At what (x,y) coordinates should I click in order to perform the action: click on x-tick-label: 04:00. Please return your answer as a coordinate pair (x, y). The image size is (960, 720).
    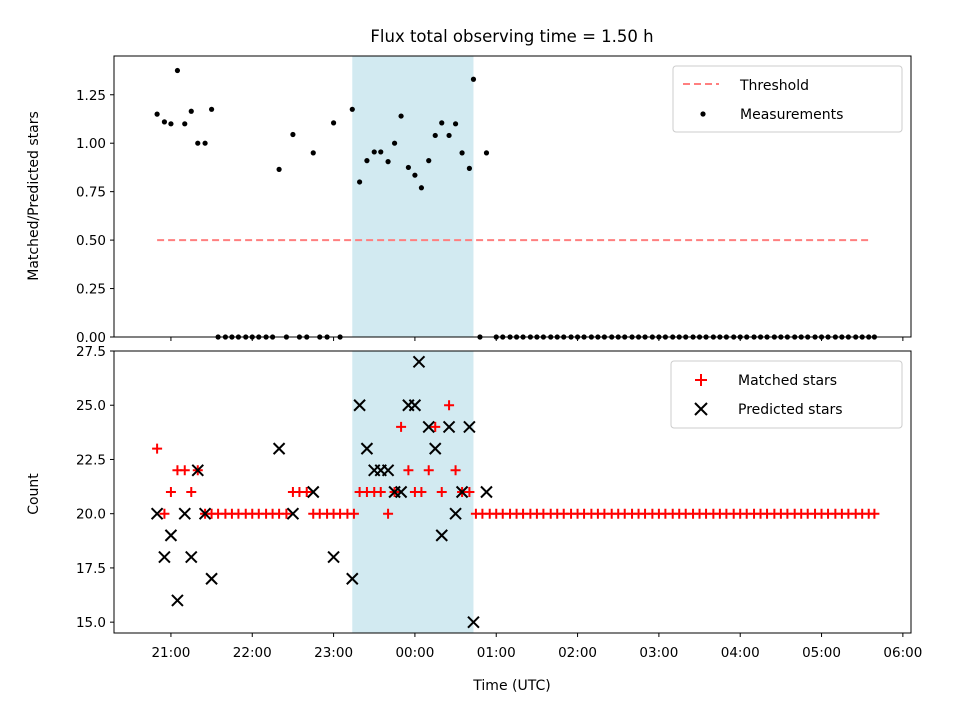
    Looking at the image, I should click on (740, 653).